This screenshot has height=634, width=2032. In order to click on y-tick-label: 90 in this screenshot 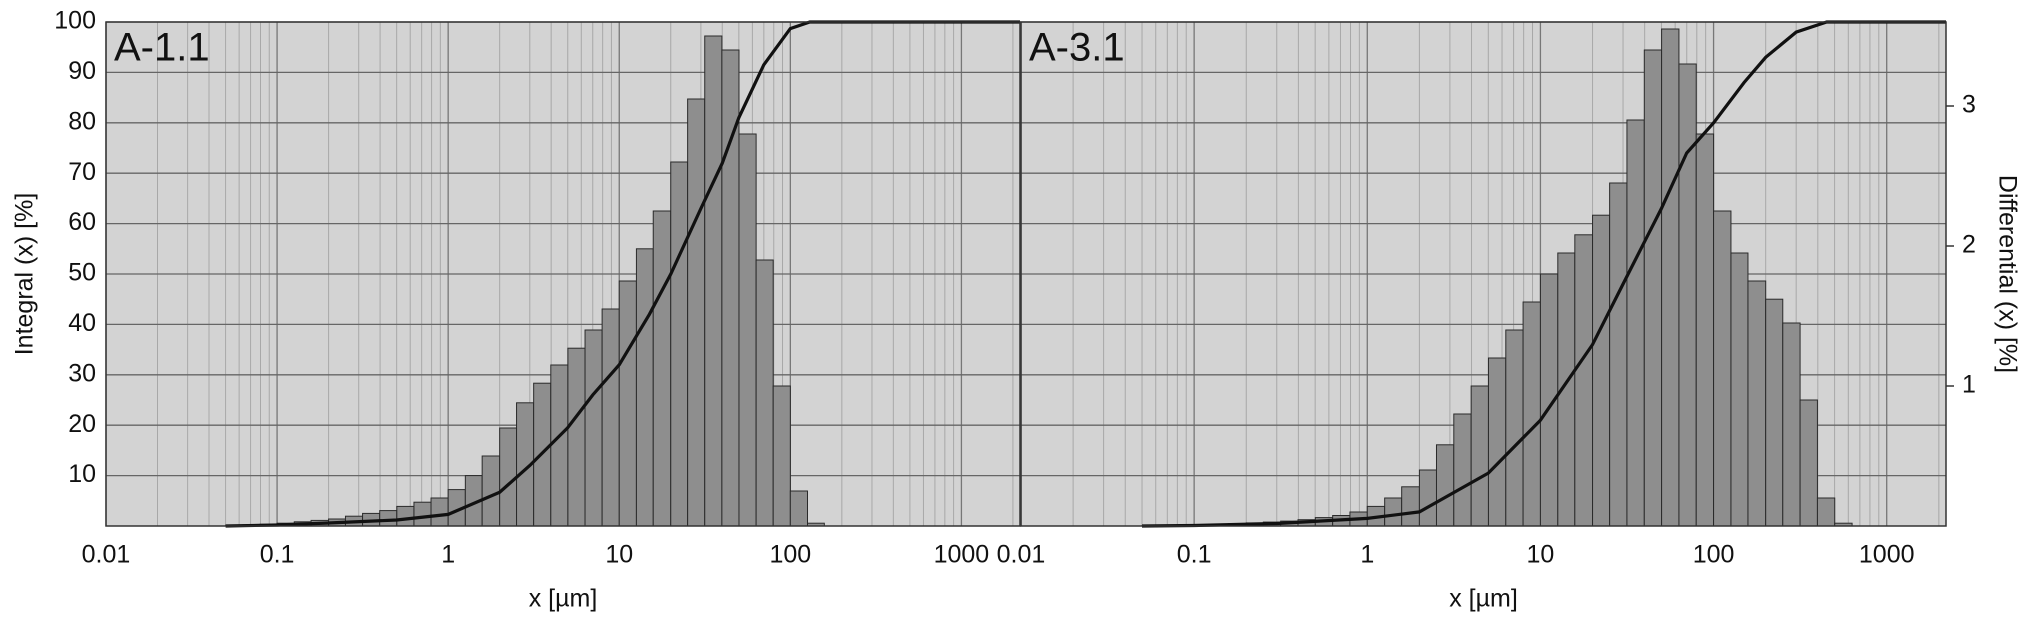, I will do `click(82, 71)`.